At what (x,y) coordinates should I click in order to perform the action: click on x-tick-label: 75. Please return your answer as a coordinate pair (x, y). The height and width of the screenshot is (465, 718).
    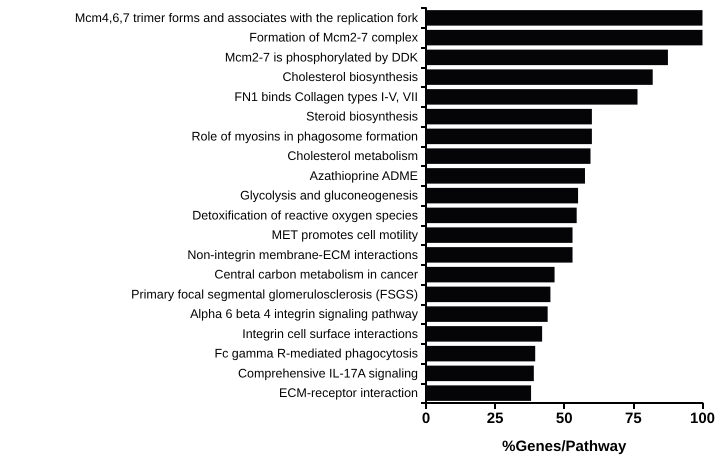
    Looking at the image, I should click on (633, 418).